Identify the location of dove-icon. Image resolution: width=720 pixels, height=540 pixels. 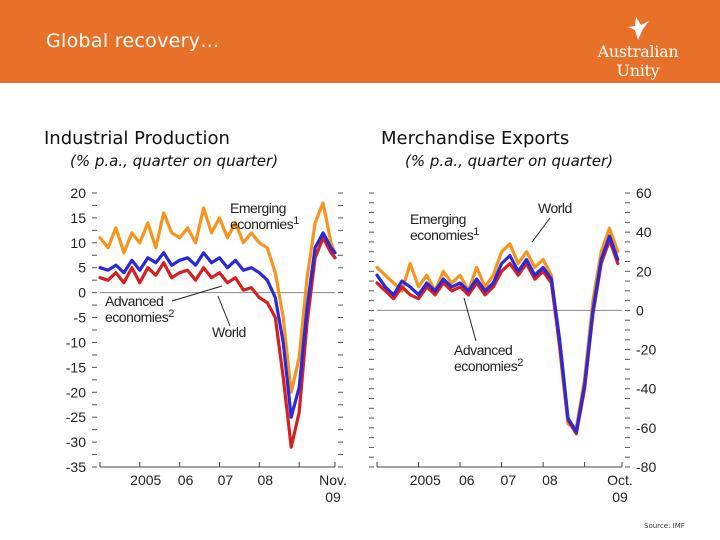
(638, 28).